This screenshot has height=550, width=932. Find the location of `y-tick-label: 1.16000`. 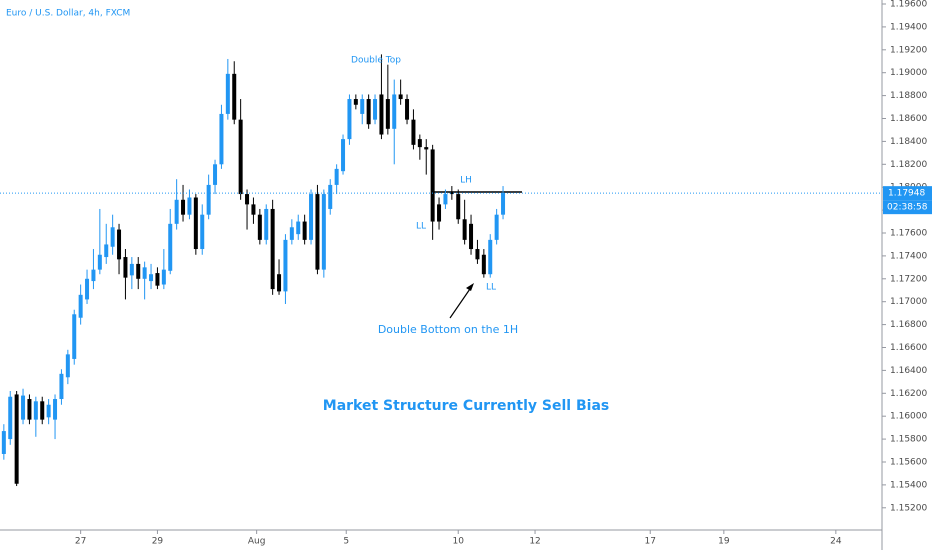

y-tick-label: 1.16000 is located at coordinates (908, 417).